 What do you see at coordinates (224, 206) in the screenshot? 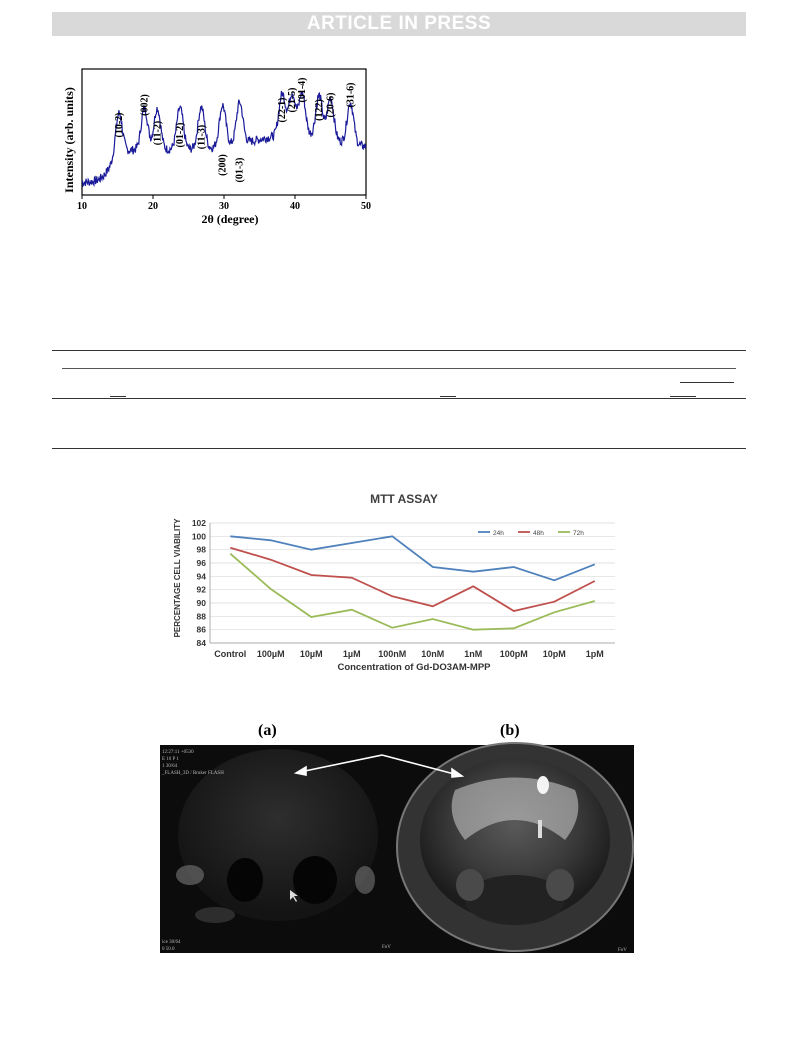
I see `xrd-x-tick-label: 30` at bounding box center [224, 206].